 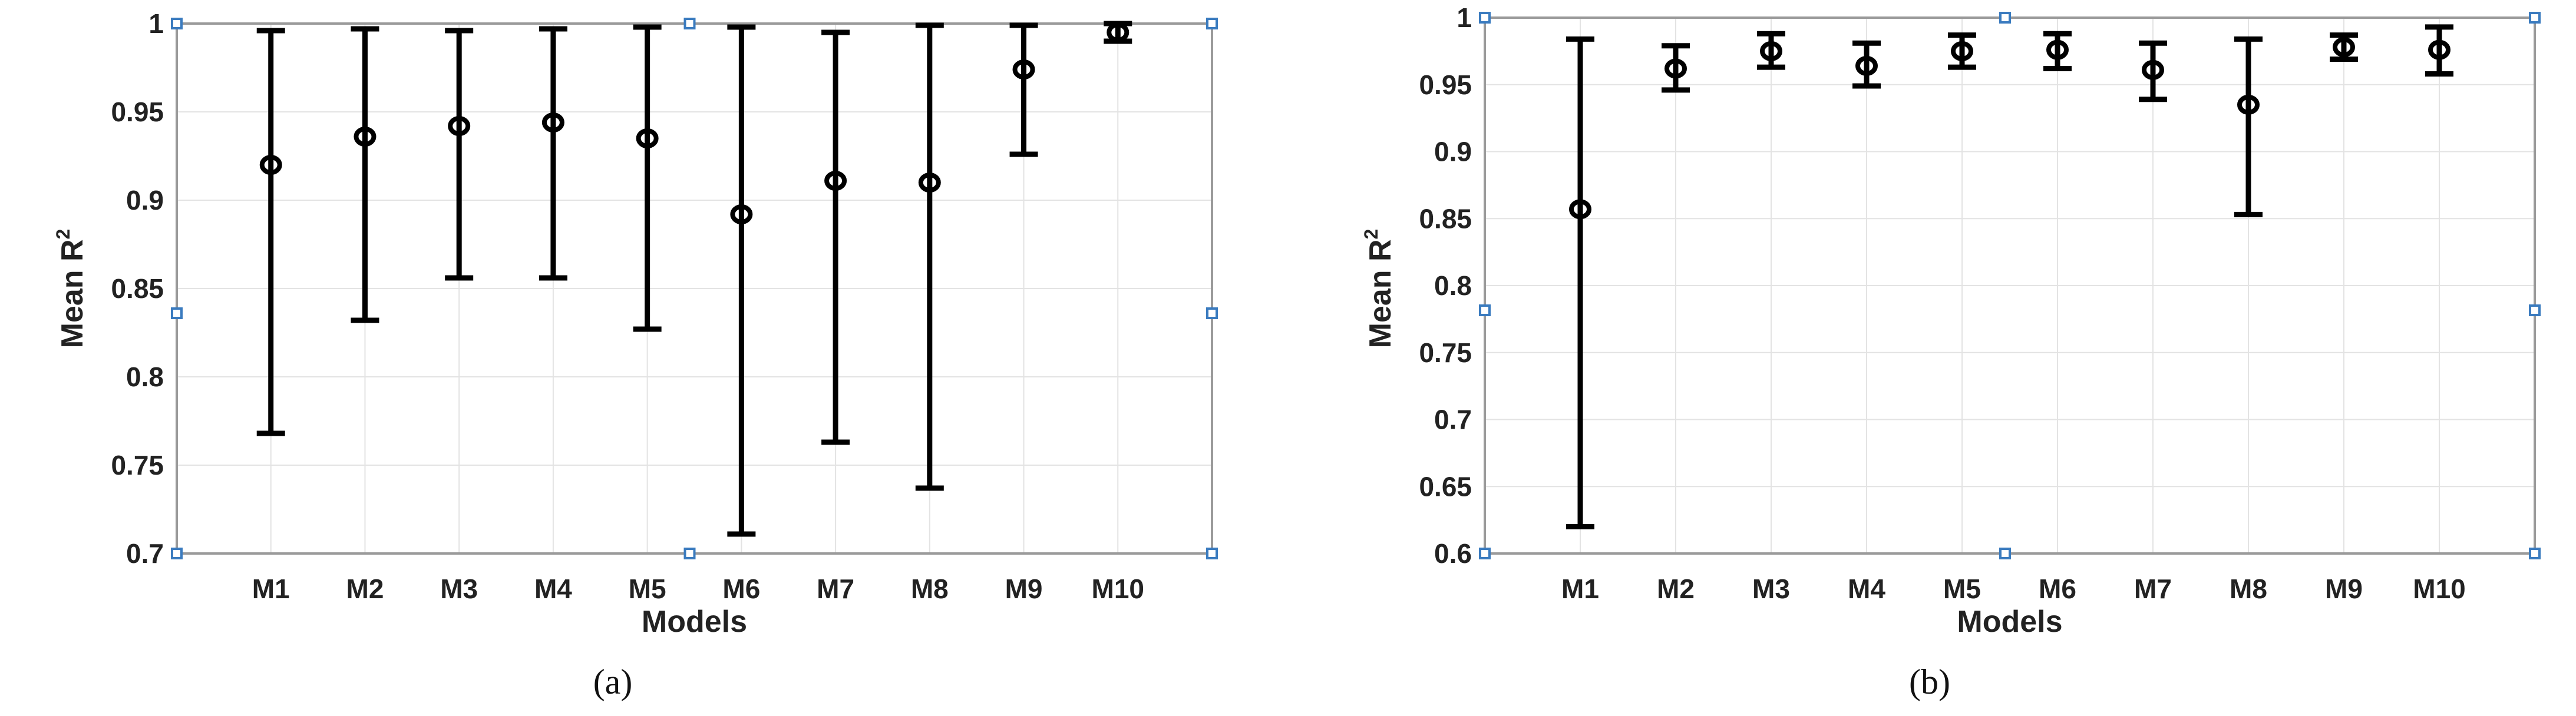 I want to click on y-tick-label: 0.65, so click(x=1445, y=486).